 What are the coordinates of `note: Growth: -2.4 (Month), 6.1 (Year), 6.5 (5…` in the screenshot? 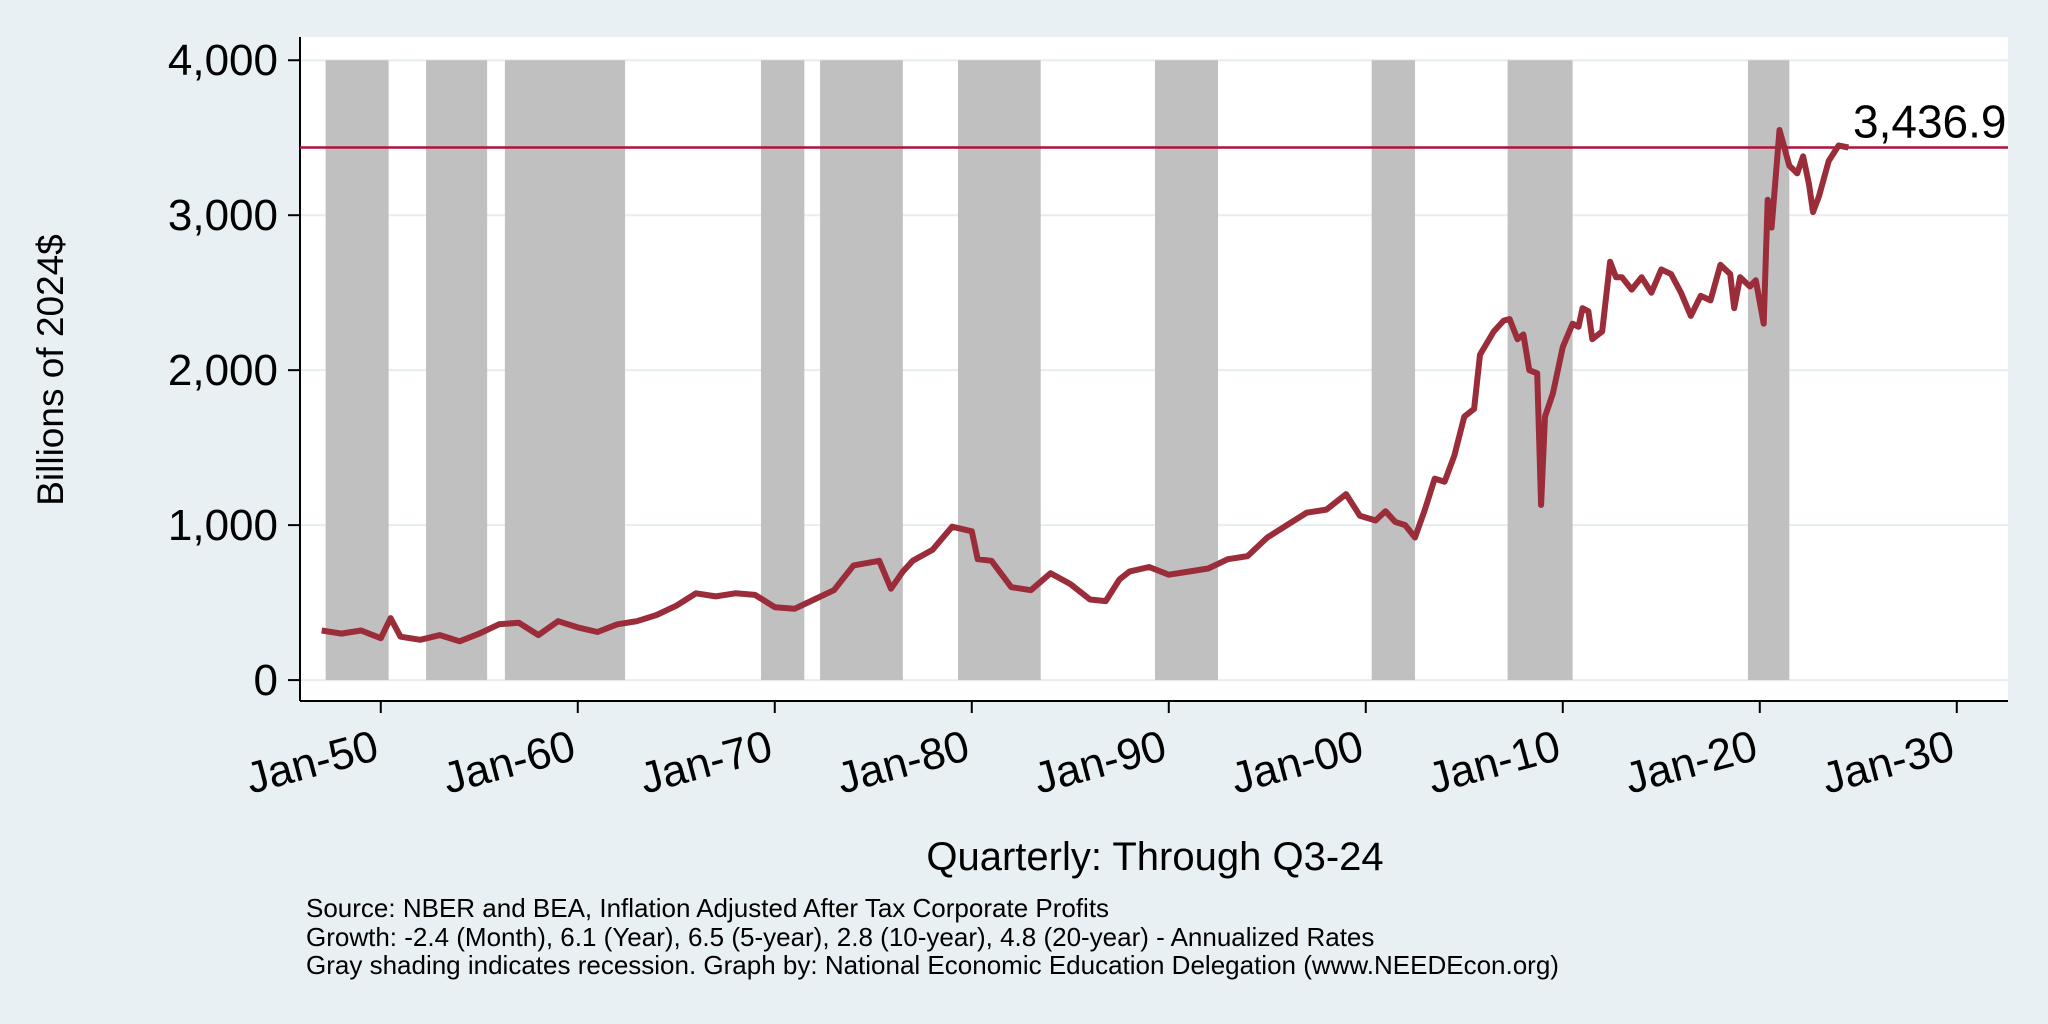 It's located at (840, 937).